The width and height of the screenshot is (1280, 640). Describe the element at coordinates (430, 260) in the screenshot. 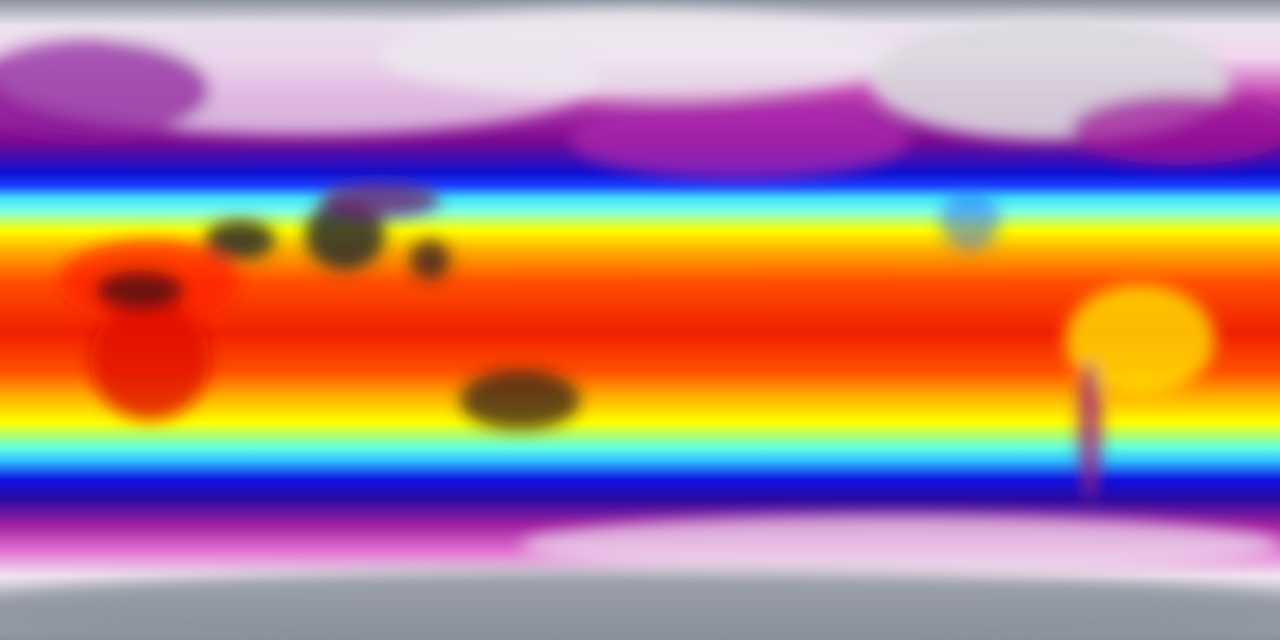

I see `southeast-asia-dark` at that location.